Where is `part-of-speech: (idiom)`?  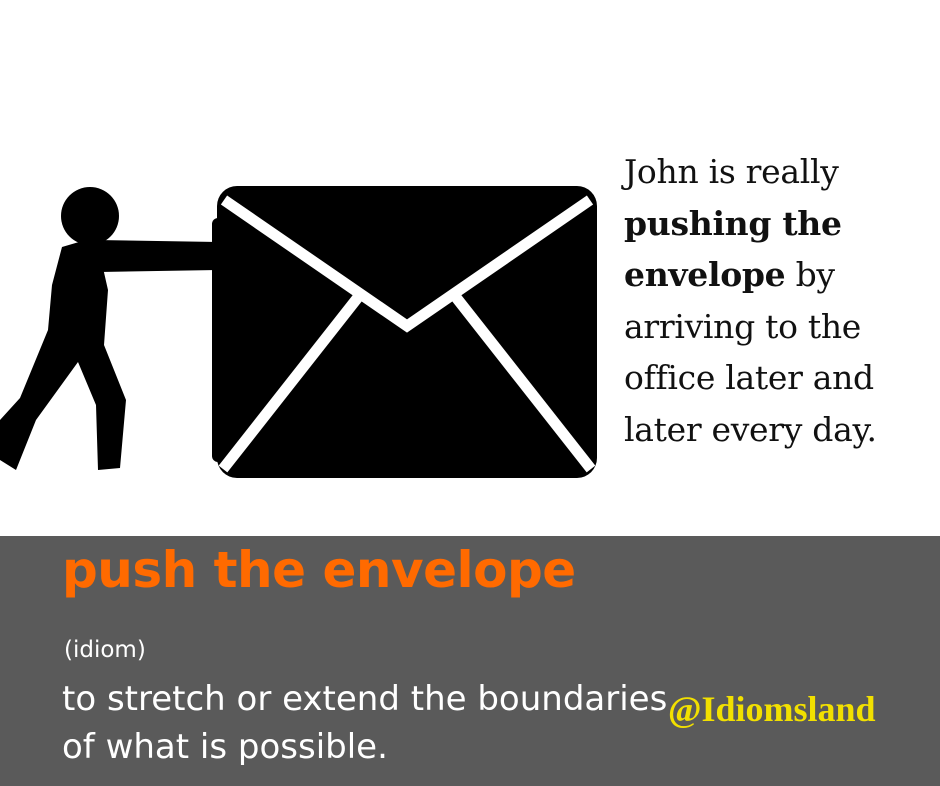 part-of-speech: (idiom) is located at coordinates (105, 650).